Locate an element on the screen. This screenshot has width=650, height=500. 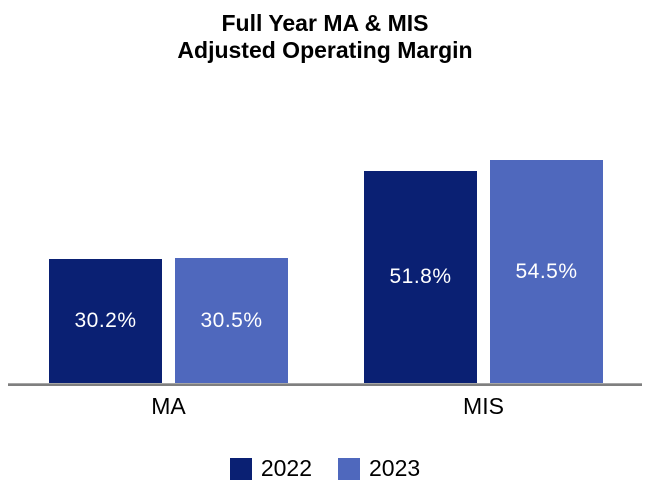
x-axis-line is located at coordinates (325, 384).